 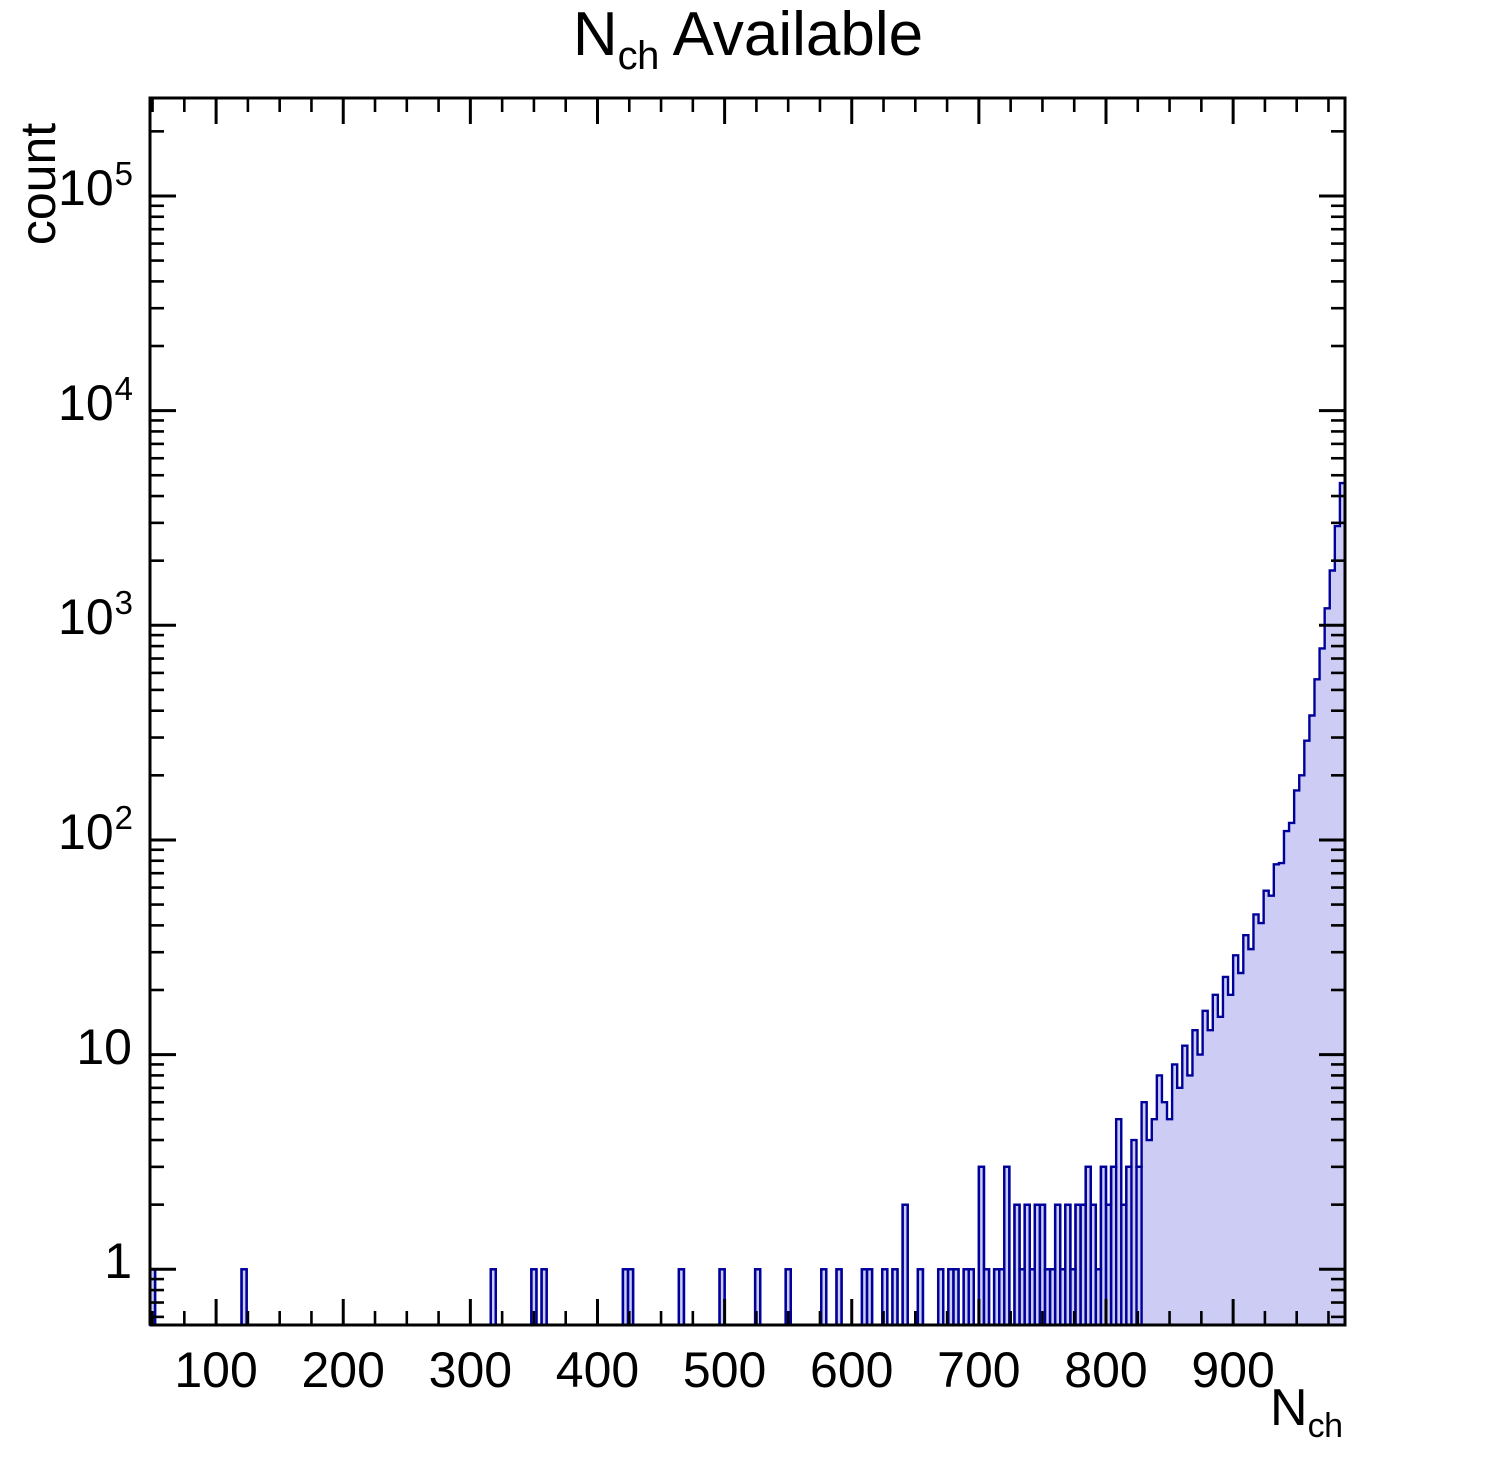 I want to click on x-tick-label: 500, so click(x=724, y=1370).